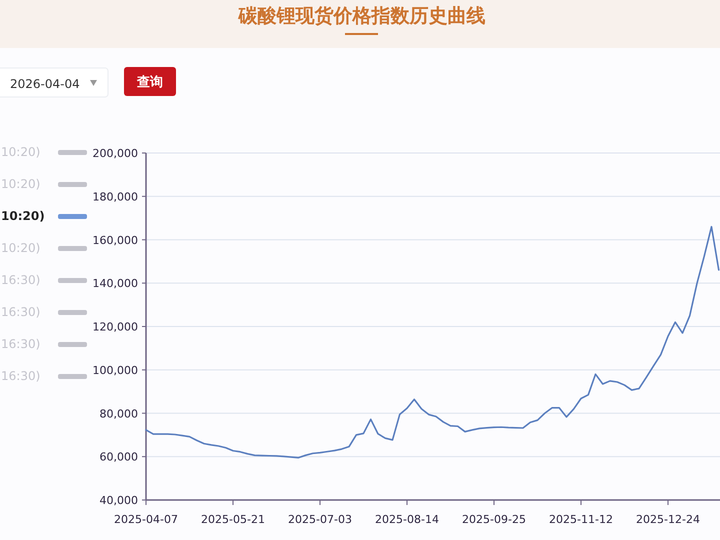  Describe the element at coordinates (119, 500) in the screenshot. I see `y-tick-label: 40,000` at that location.